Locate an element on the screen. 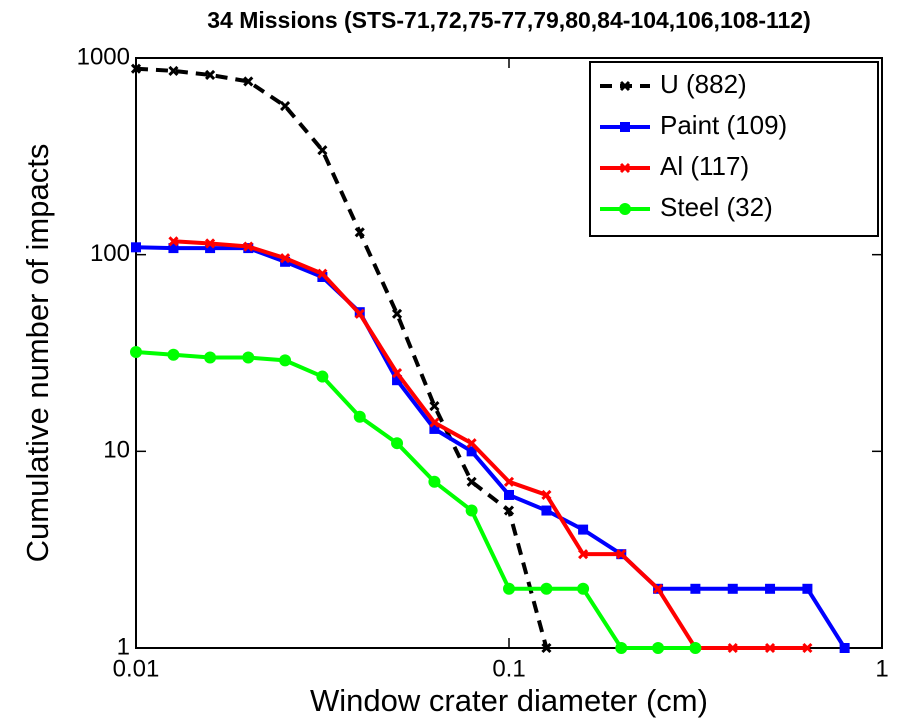  y-tick-label: 1 is located at coordinates (123, 646).